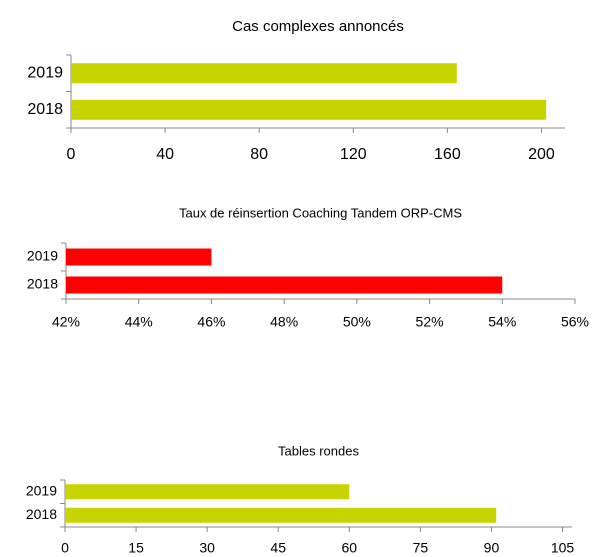 The width and height of the screenshot is (593, 557). I want to click on x-tick-label: 30, so click(207, 548).